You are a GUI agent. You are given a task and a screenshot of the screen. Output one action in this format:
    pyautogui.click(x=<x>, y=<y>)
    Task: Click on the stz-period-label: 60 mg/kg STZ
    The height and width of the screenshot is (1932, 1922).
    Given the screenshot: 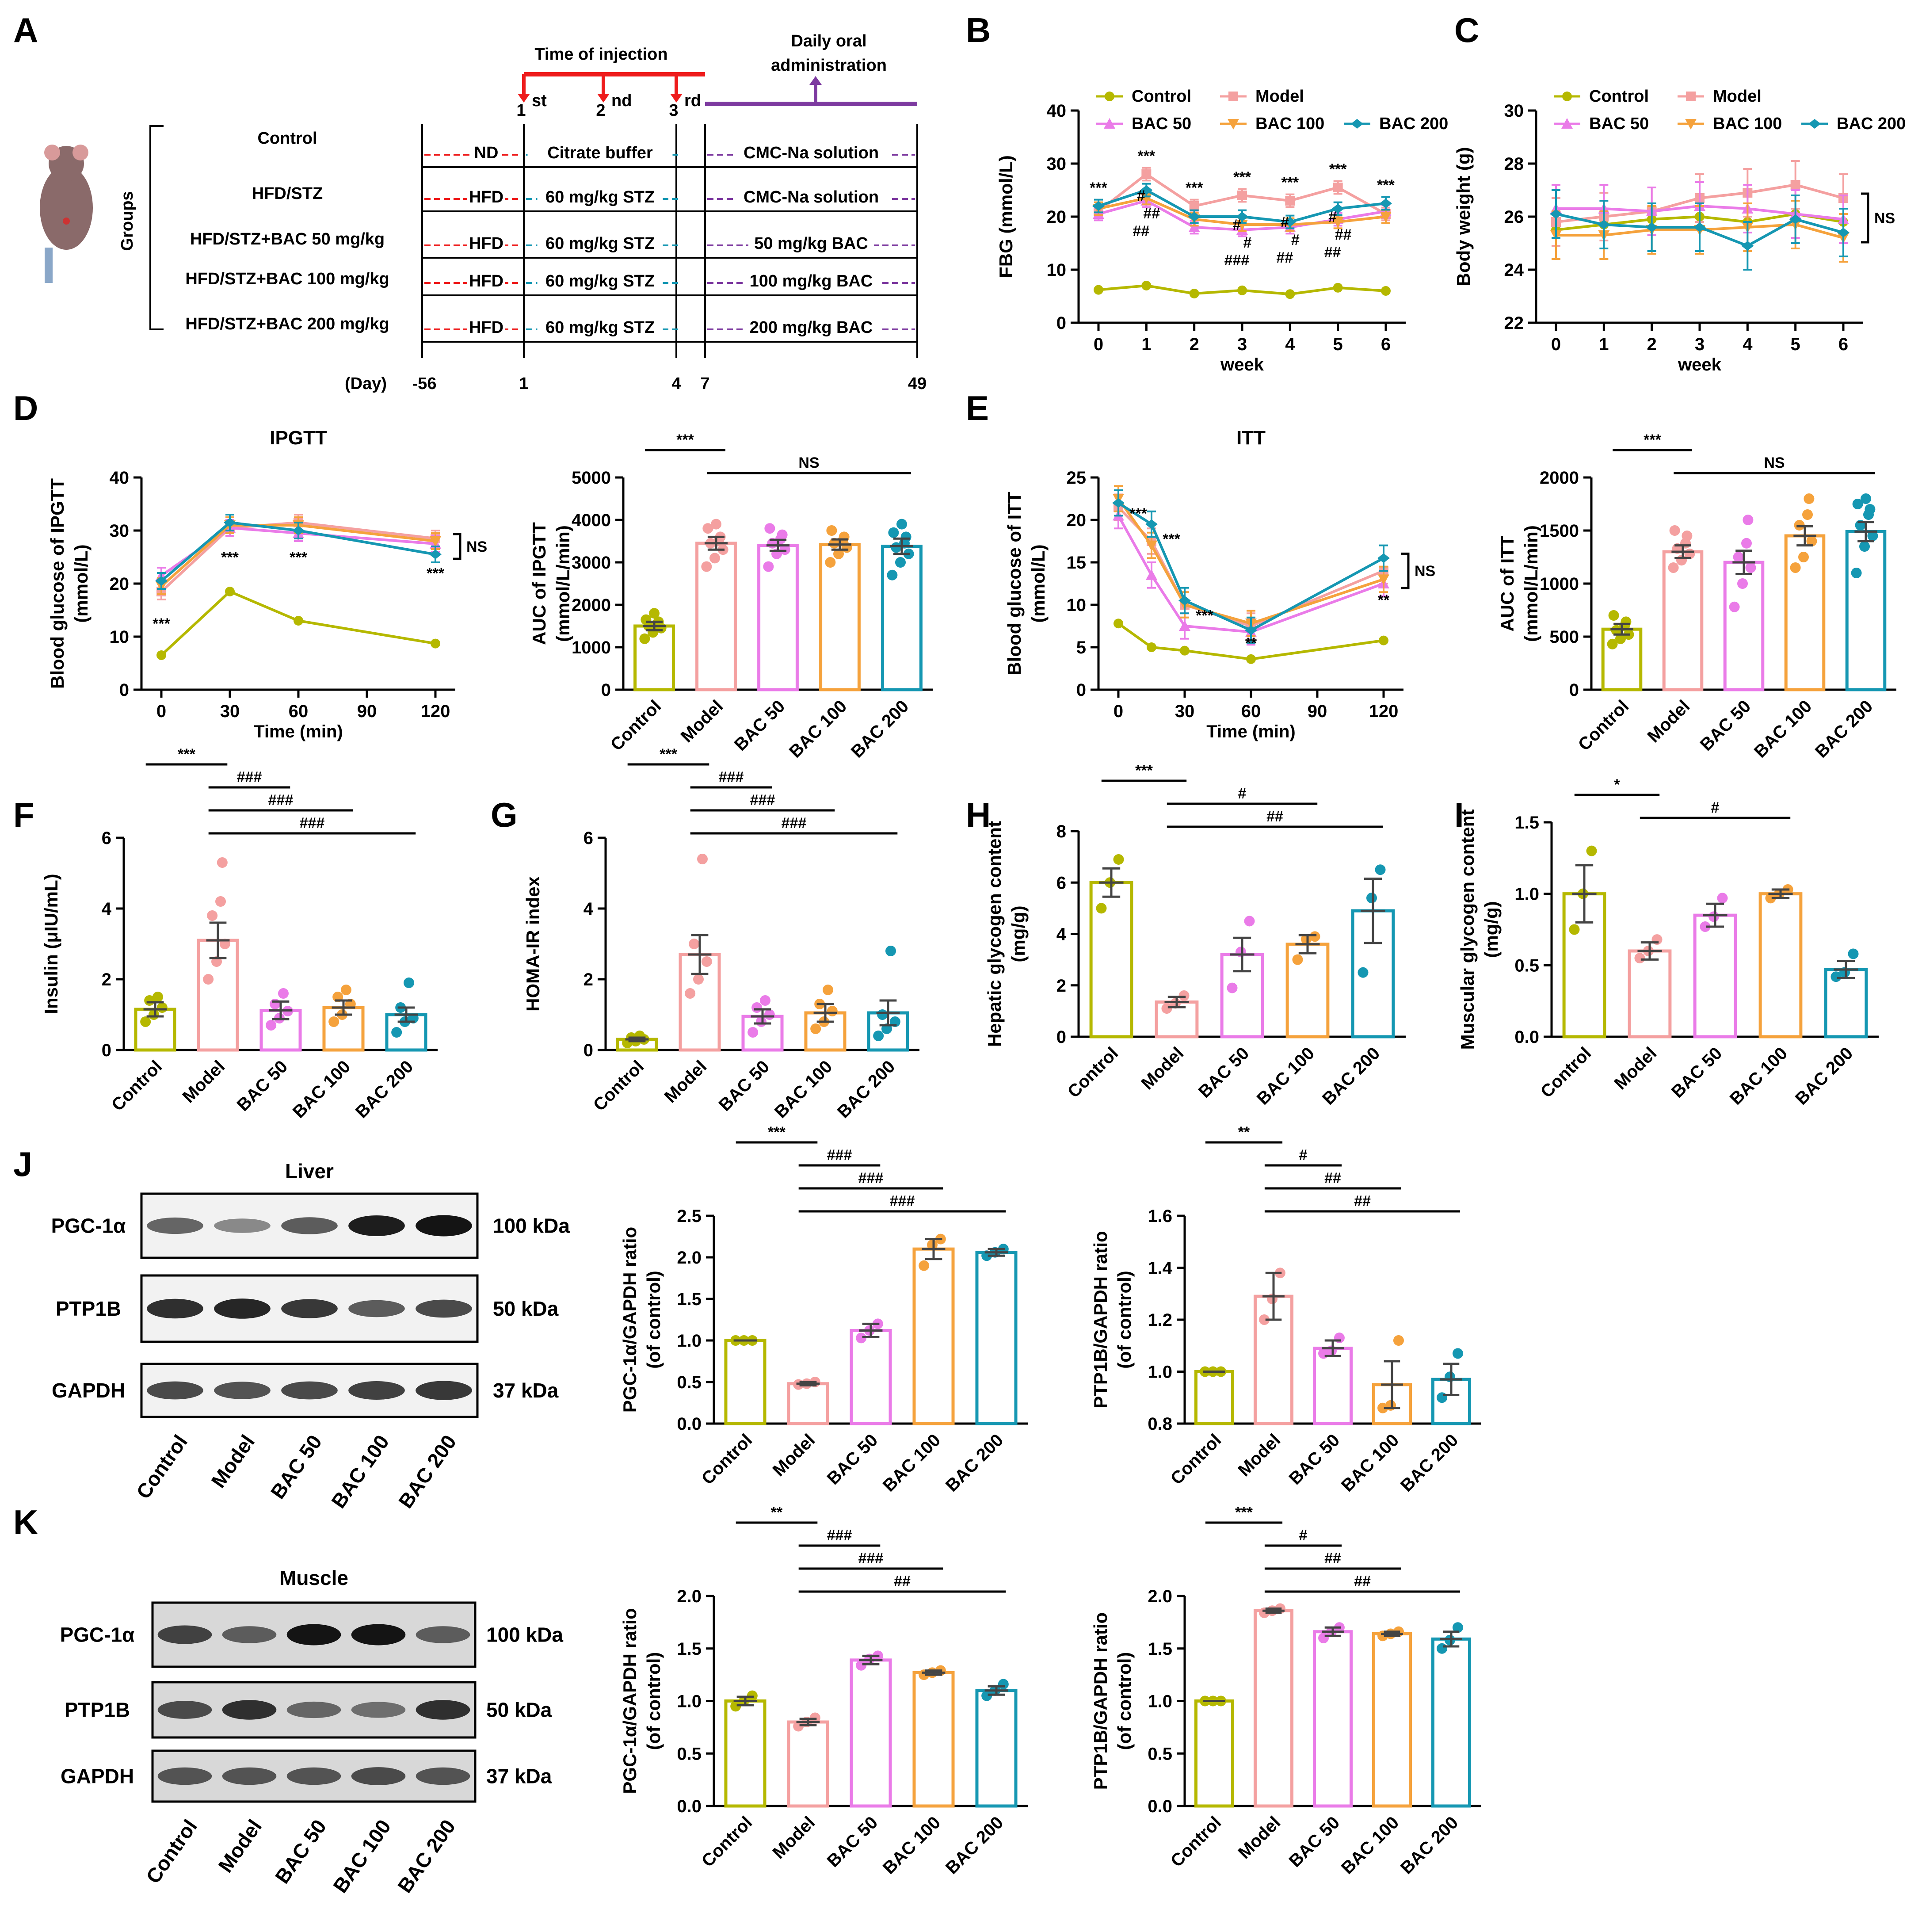 What is the action you would take?
    pyautogui.click(x=600, y=197)
    